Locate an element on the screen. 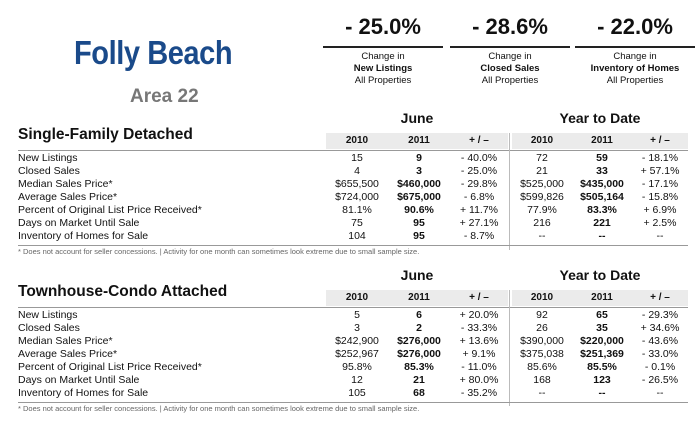  cell: 85.5% is located at coordinates (602, 367).